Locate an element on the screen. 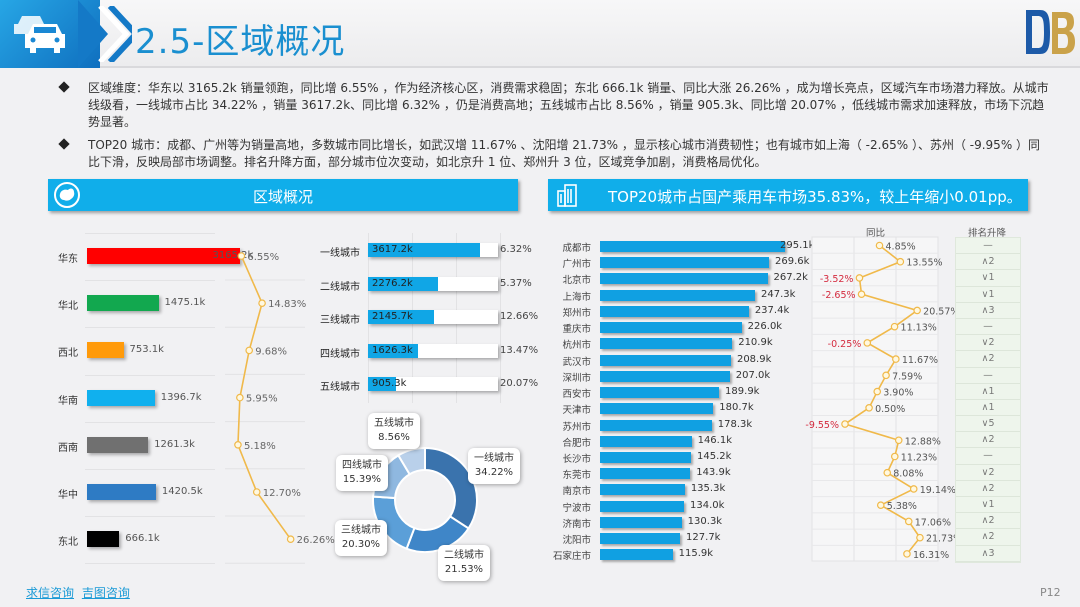 Image resolution: width=1080 pixels, height=607 pixels. tier-label: 四线城市 is located at coordinates (340, 354).